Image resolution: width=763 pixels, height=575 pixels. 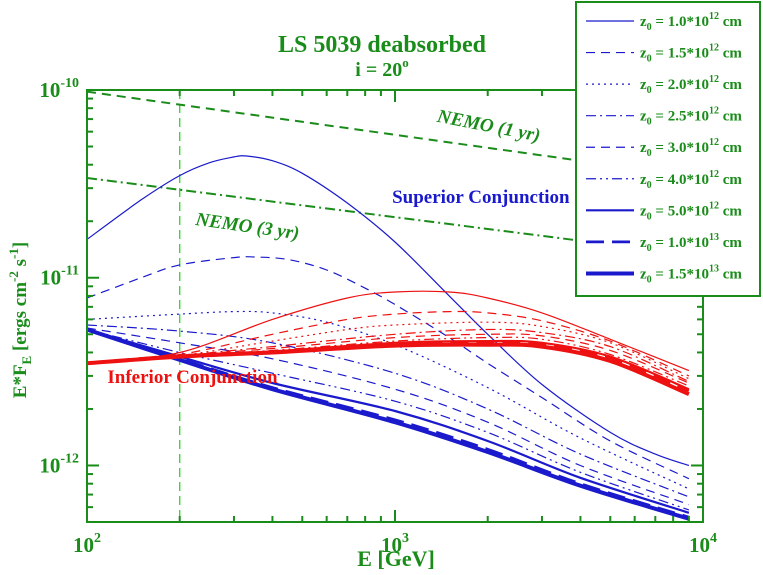 I want to click on x-axis-label: E [GeV], so click(x=396, y=558).